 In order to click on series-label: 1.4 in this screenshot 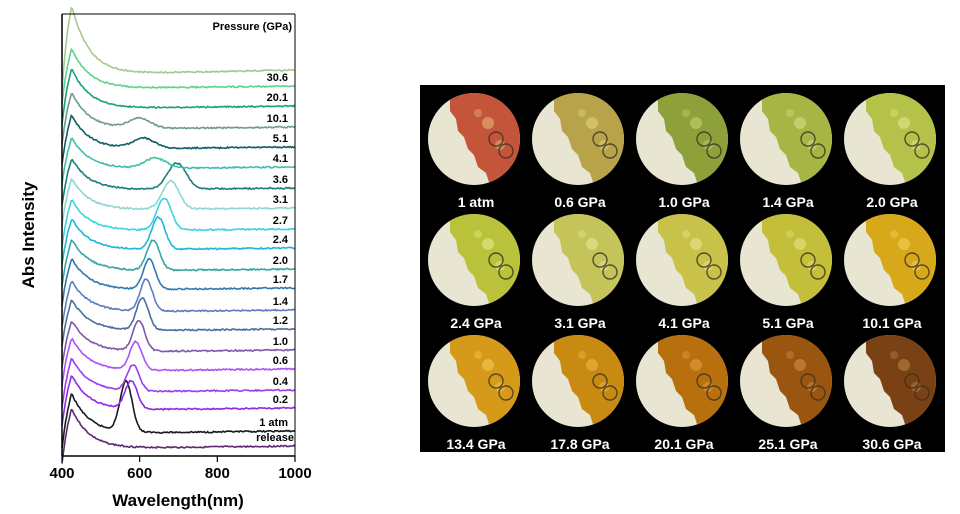, I will do `click(281, 302)`.